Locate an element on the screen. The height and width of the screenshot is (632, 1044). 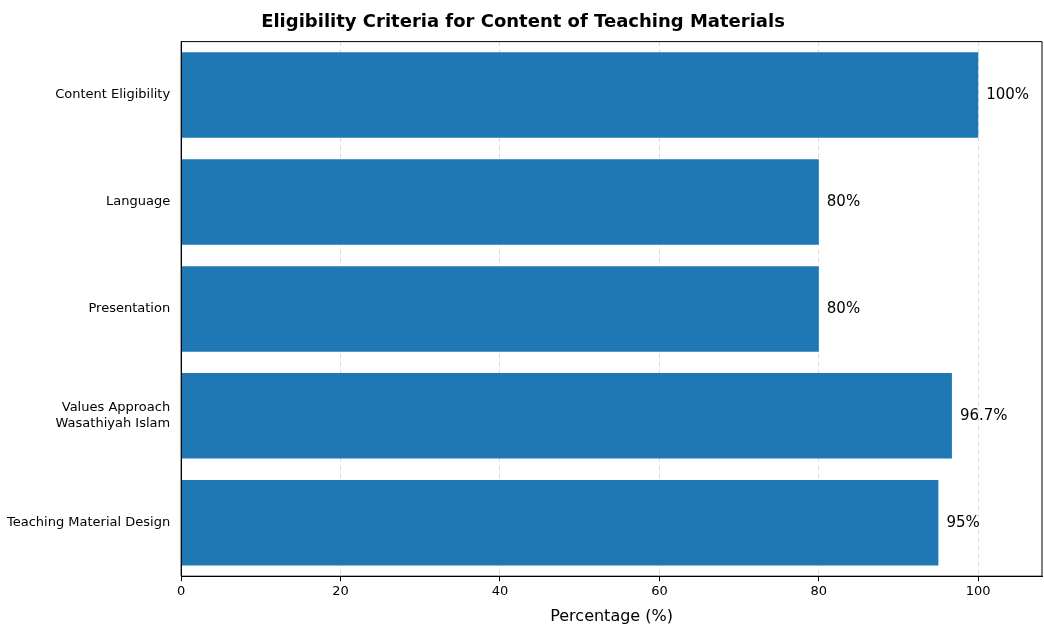
chart-title: Eligibility Criteria for Content of Teaching Materials is located at coordinates (523, 21).